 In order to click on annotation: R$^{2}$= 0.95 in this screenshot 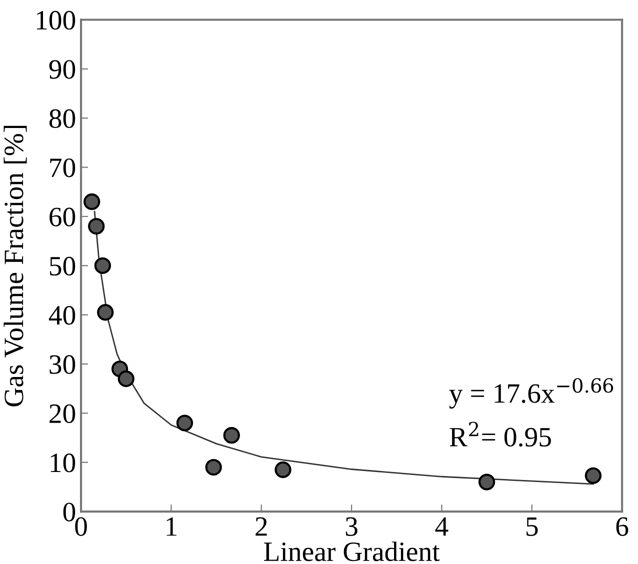, I will do `click(500, 434)`.